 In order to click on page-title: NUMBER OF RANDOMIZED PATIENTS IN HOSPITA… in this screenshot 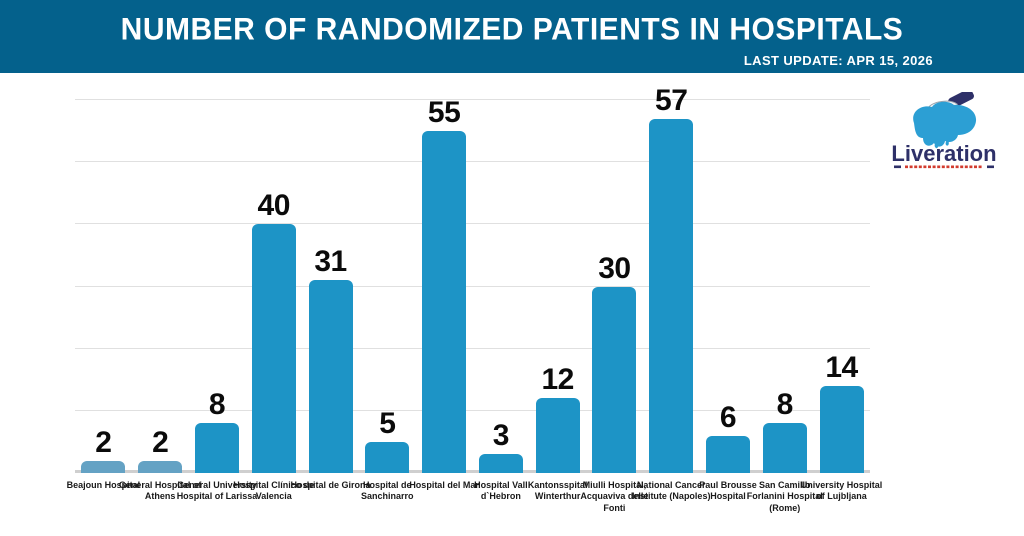, I will do `click(512, 29)`.